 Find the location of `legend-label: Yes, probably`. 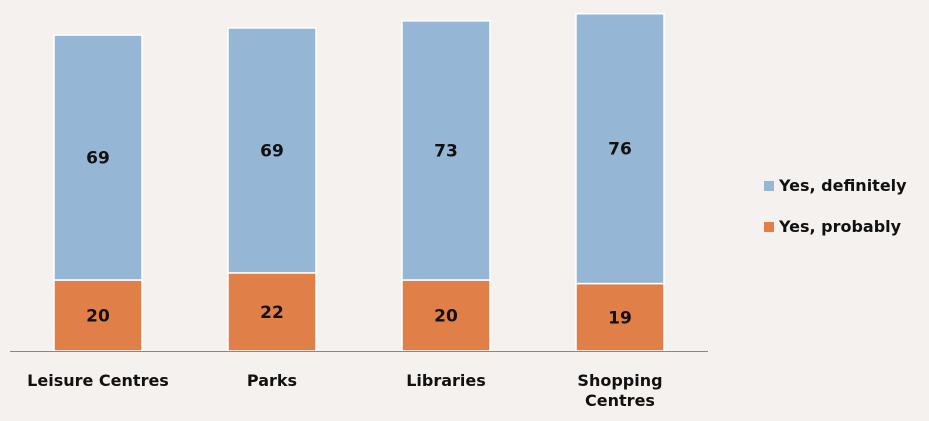

legend-label: Yes, probably is located at coordinates (840, 226).